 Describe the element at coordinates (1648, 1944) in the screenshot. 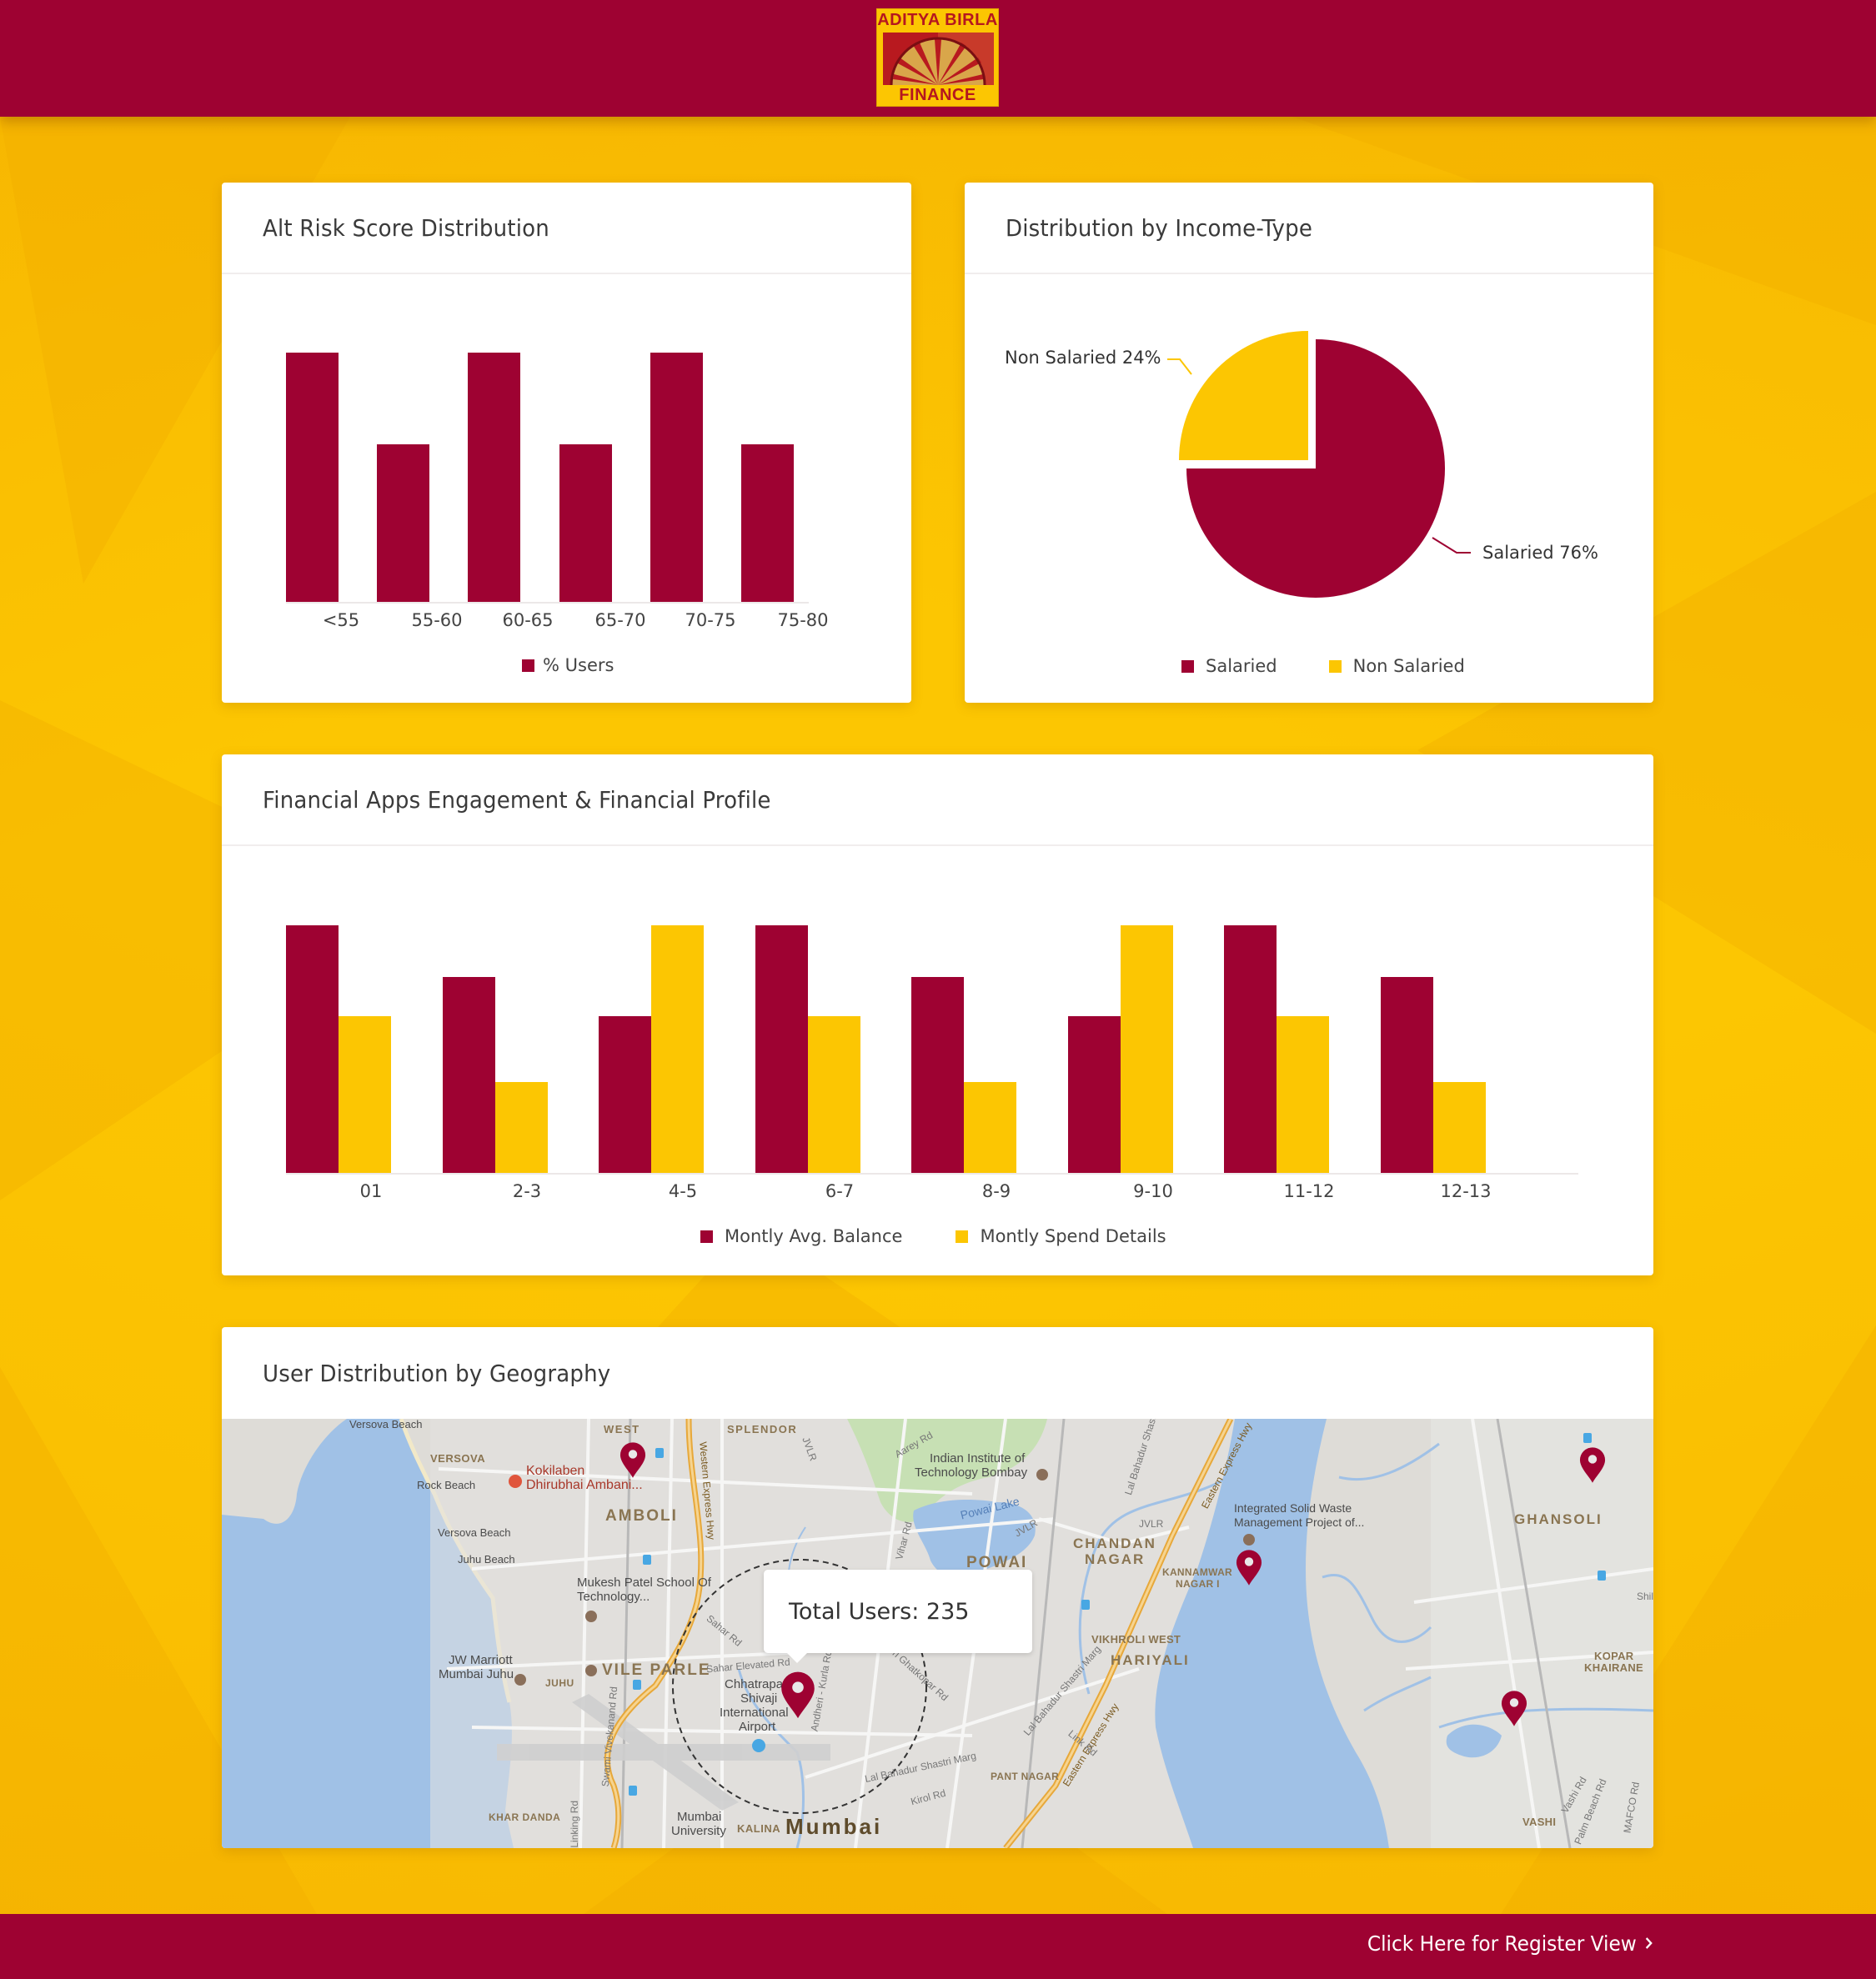

I see `chevron-right-icon` at that location.